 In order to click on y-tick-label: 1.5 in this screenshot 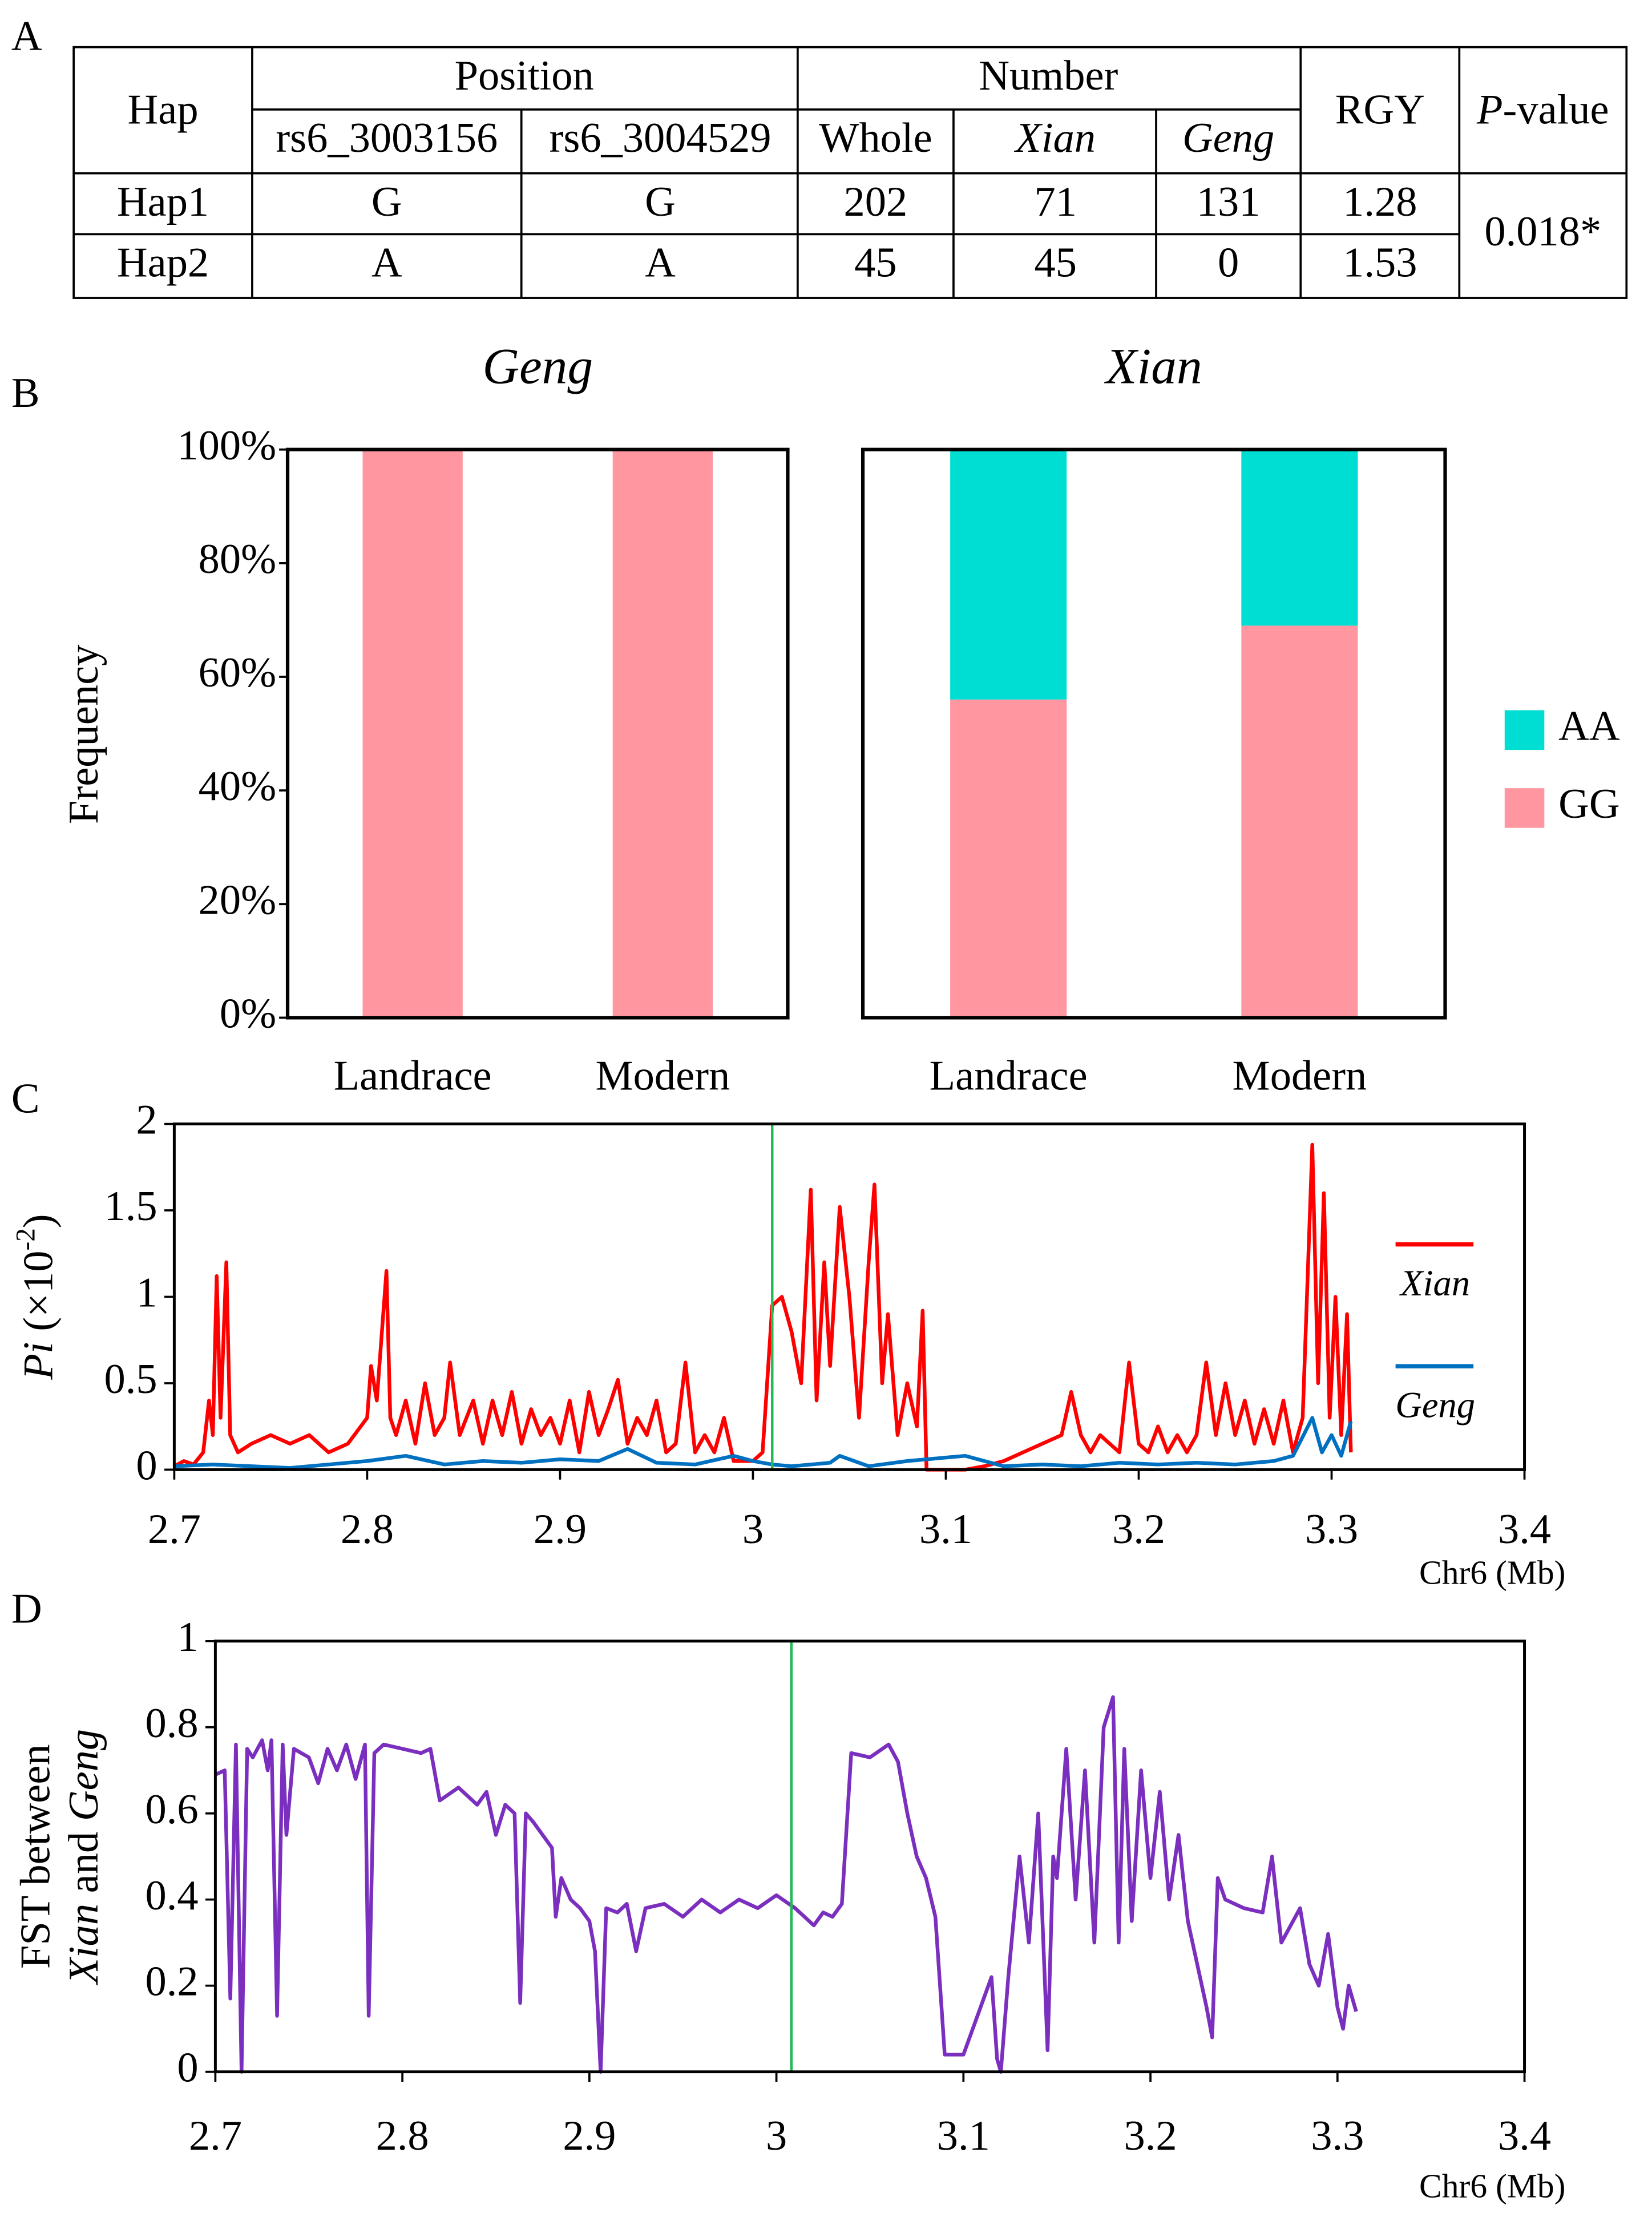, I will do `click(130, 1206)`.